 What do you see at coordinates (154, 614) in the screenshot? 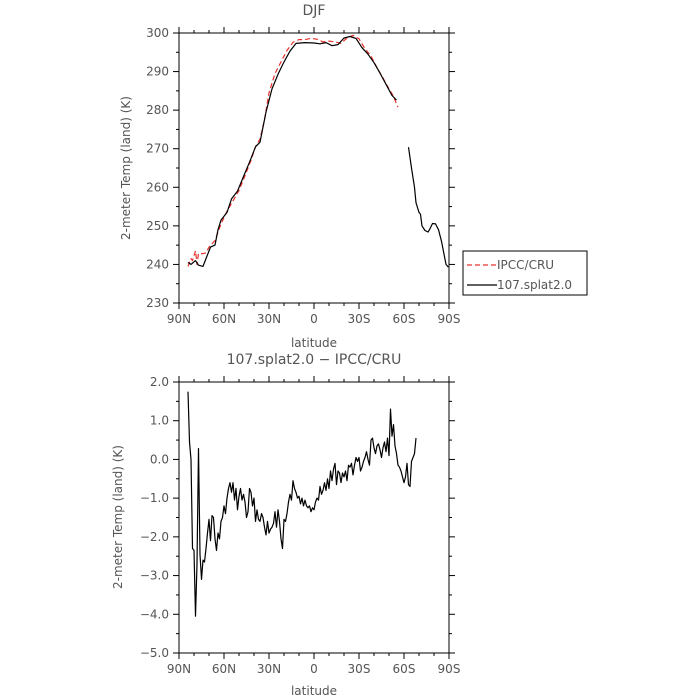
I see `y-tick-label: −4.0` at bounding box center [154, 614].